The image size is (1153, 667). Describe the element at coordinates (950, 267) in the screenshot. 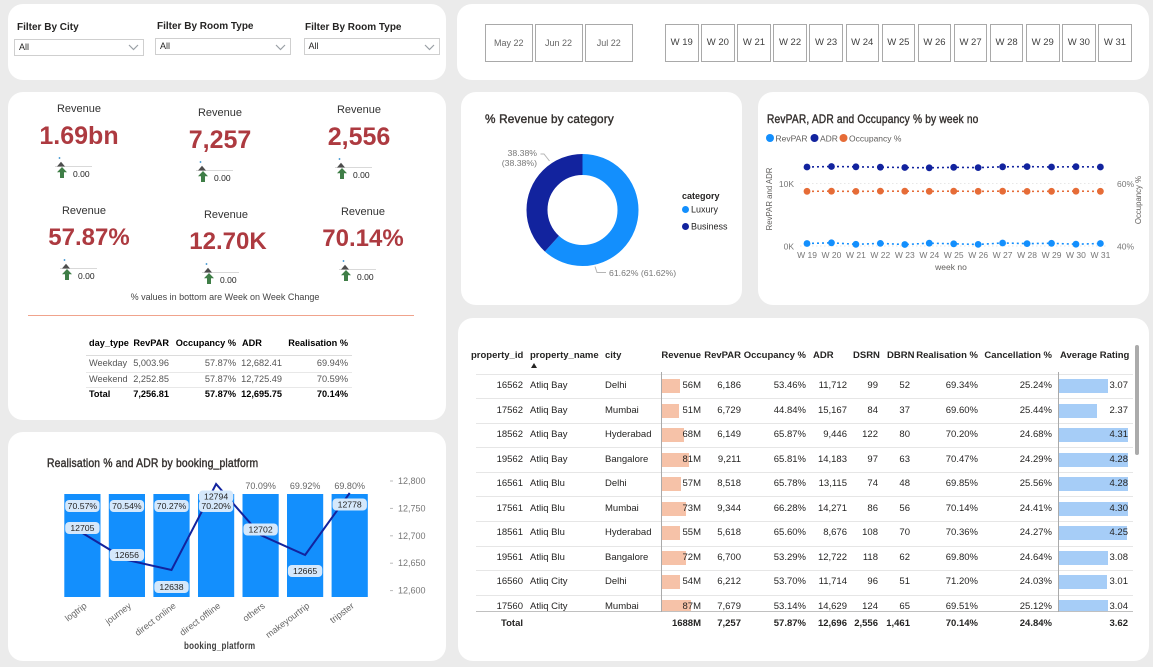

I see `svg-text: week no` at that location.